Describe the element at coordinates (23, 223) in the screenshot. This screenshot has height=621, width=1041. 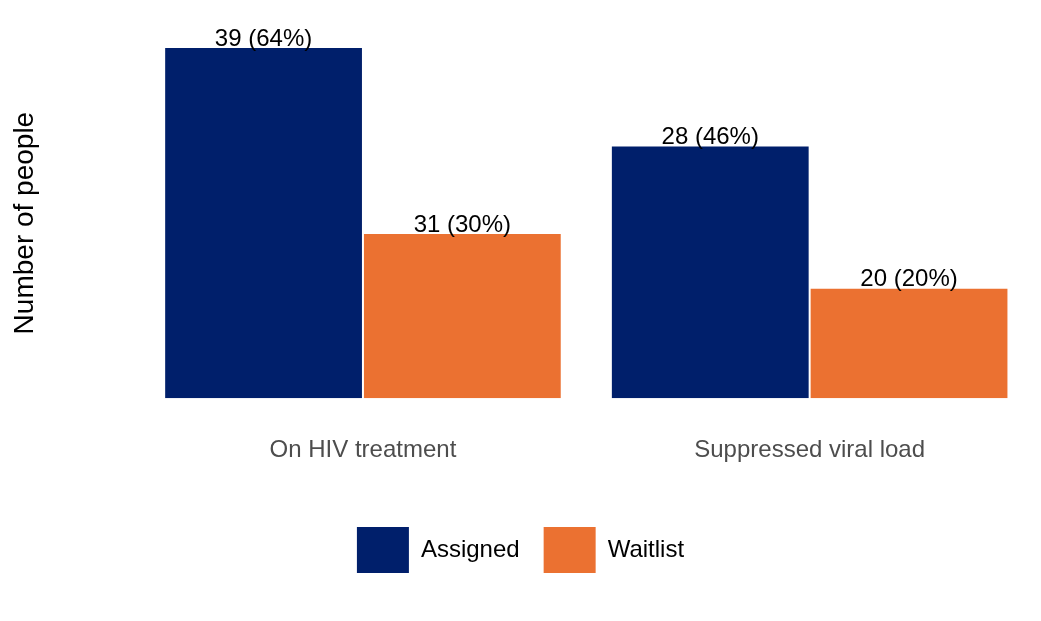
I see `y-axis-title: Number of people` at that location.